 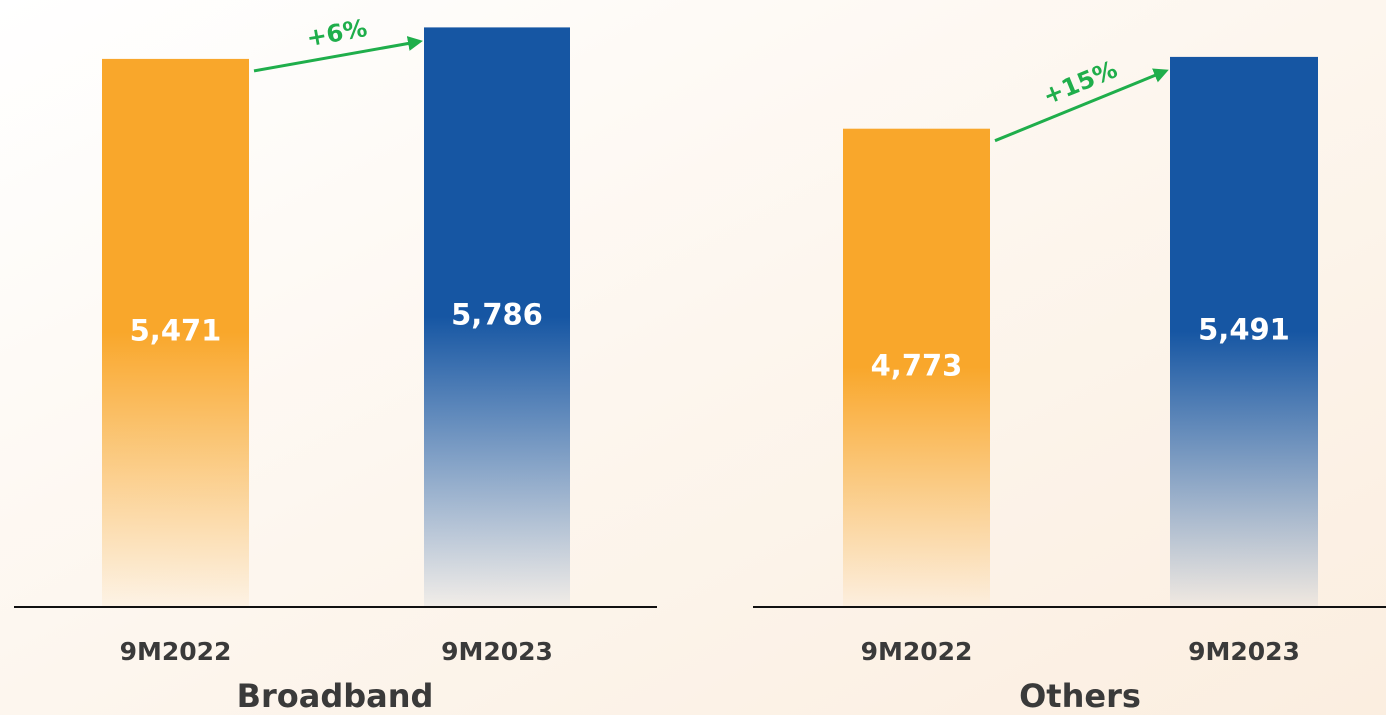 I want to click on value-label: 5,491, so click(x=1244, y=329).